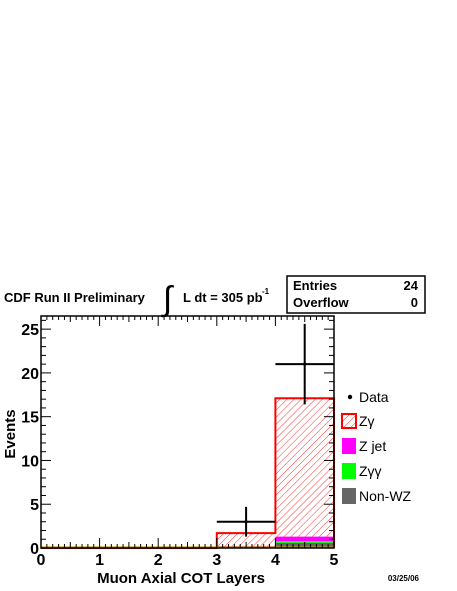 The image size is (457, 591). Describe the element at coordinates (370, 471) in the screenshot. I see `legend-label: Zγγ` at that location.